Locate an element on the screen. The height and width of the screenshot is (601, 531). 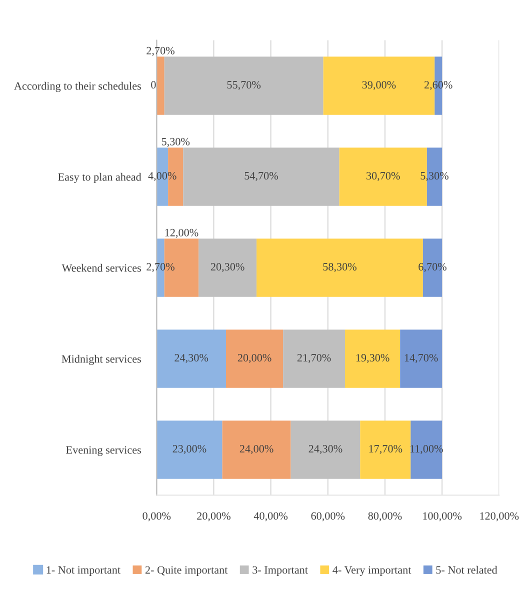
data-label: 39,00% is located at coordinates (379, 85).